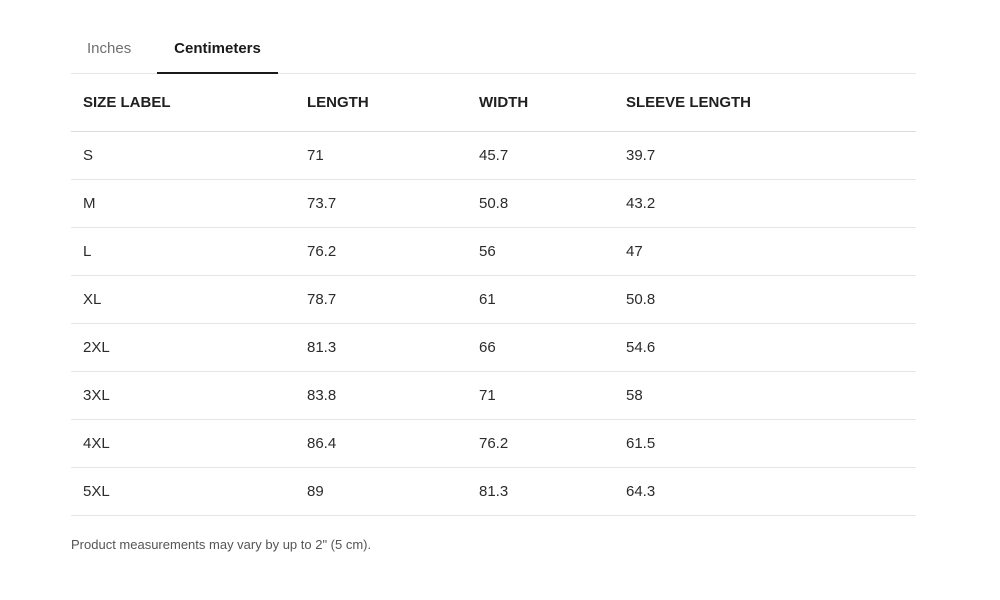 Image resolution: width=1000 pixels, height=600 pixels. What do you see at coordinates (540, 299) in the screenshot?
I see `cell-width: 61` at bounding box center [540, 299].